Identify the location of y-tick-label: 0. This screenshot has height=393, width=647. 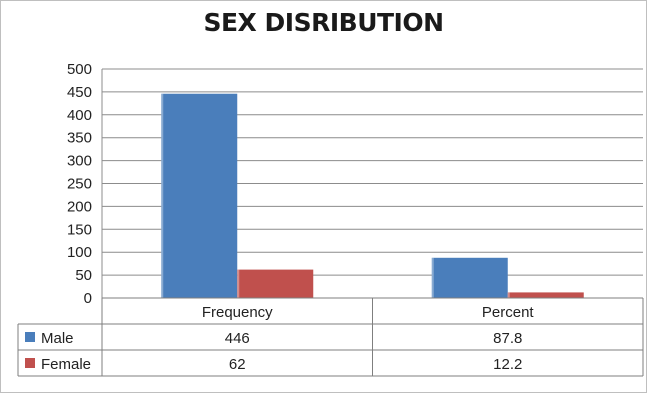
(88, 298).